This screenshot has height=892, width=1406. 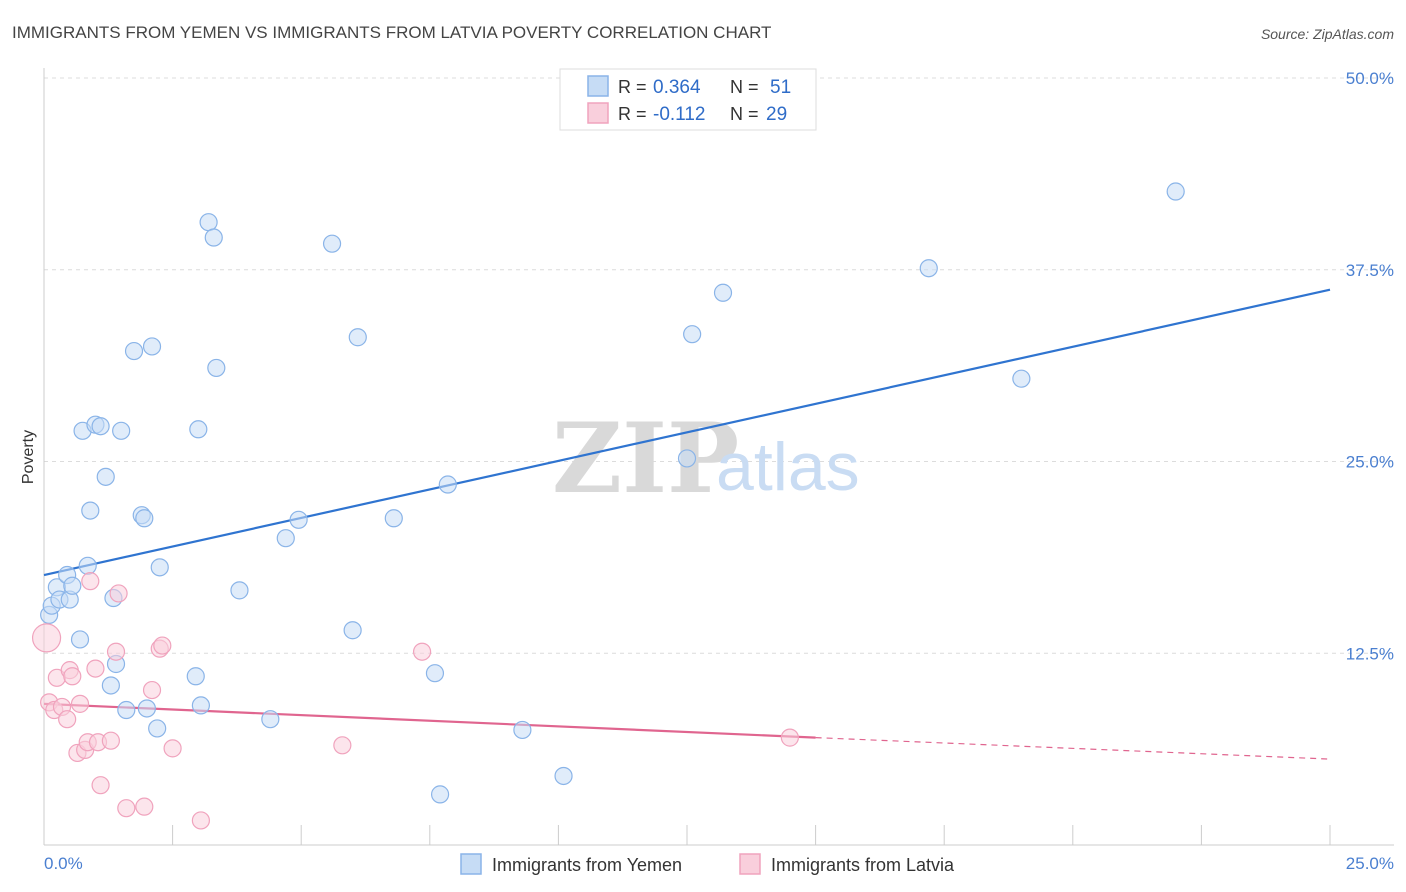 What do you see at coordinates (679, 114) in the screenshot?
I see `legend-r-value-latvia: -0.112` at bounding box center [679, 114].